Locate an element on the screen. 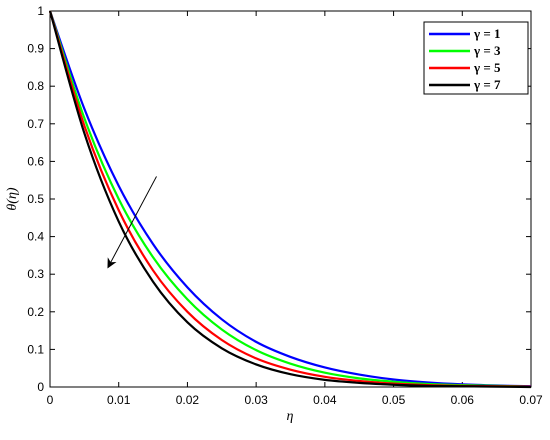 This screenshot has height=440, width=550. legend-entry-3: γ = 5 is located at coordinates (487, 67).